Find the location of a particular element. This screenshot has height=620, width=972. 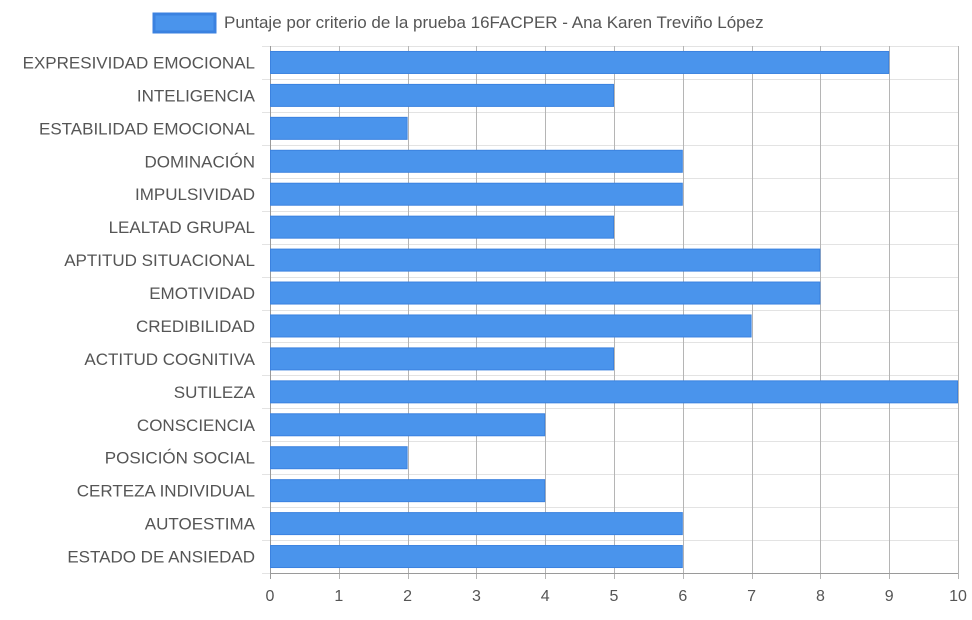

category-label: CERTEZA INDIVIDUAL is located at coordinates (166, 491).